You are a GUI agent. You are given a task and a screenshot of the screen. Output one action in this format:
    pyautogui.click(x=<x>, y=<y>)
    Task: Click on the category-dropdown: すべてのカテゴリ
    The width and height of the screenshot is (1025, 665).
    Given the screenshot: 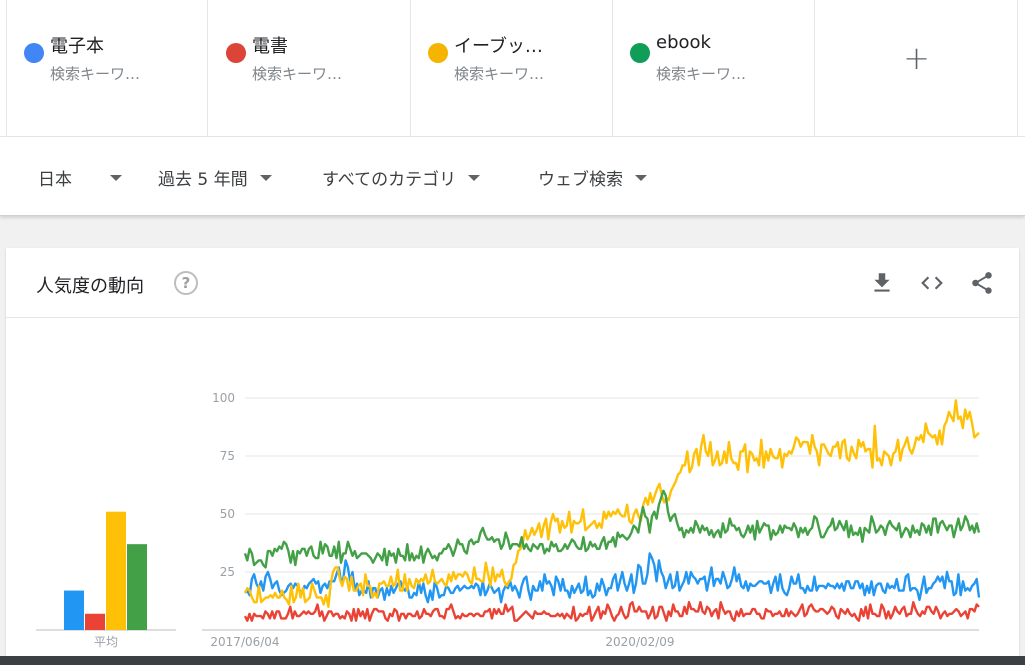 What is the action you would take?
    pyautogui.click(x=401, y=177)
    